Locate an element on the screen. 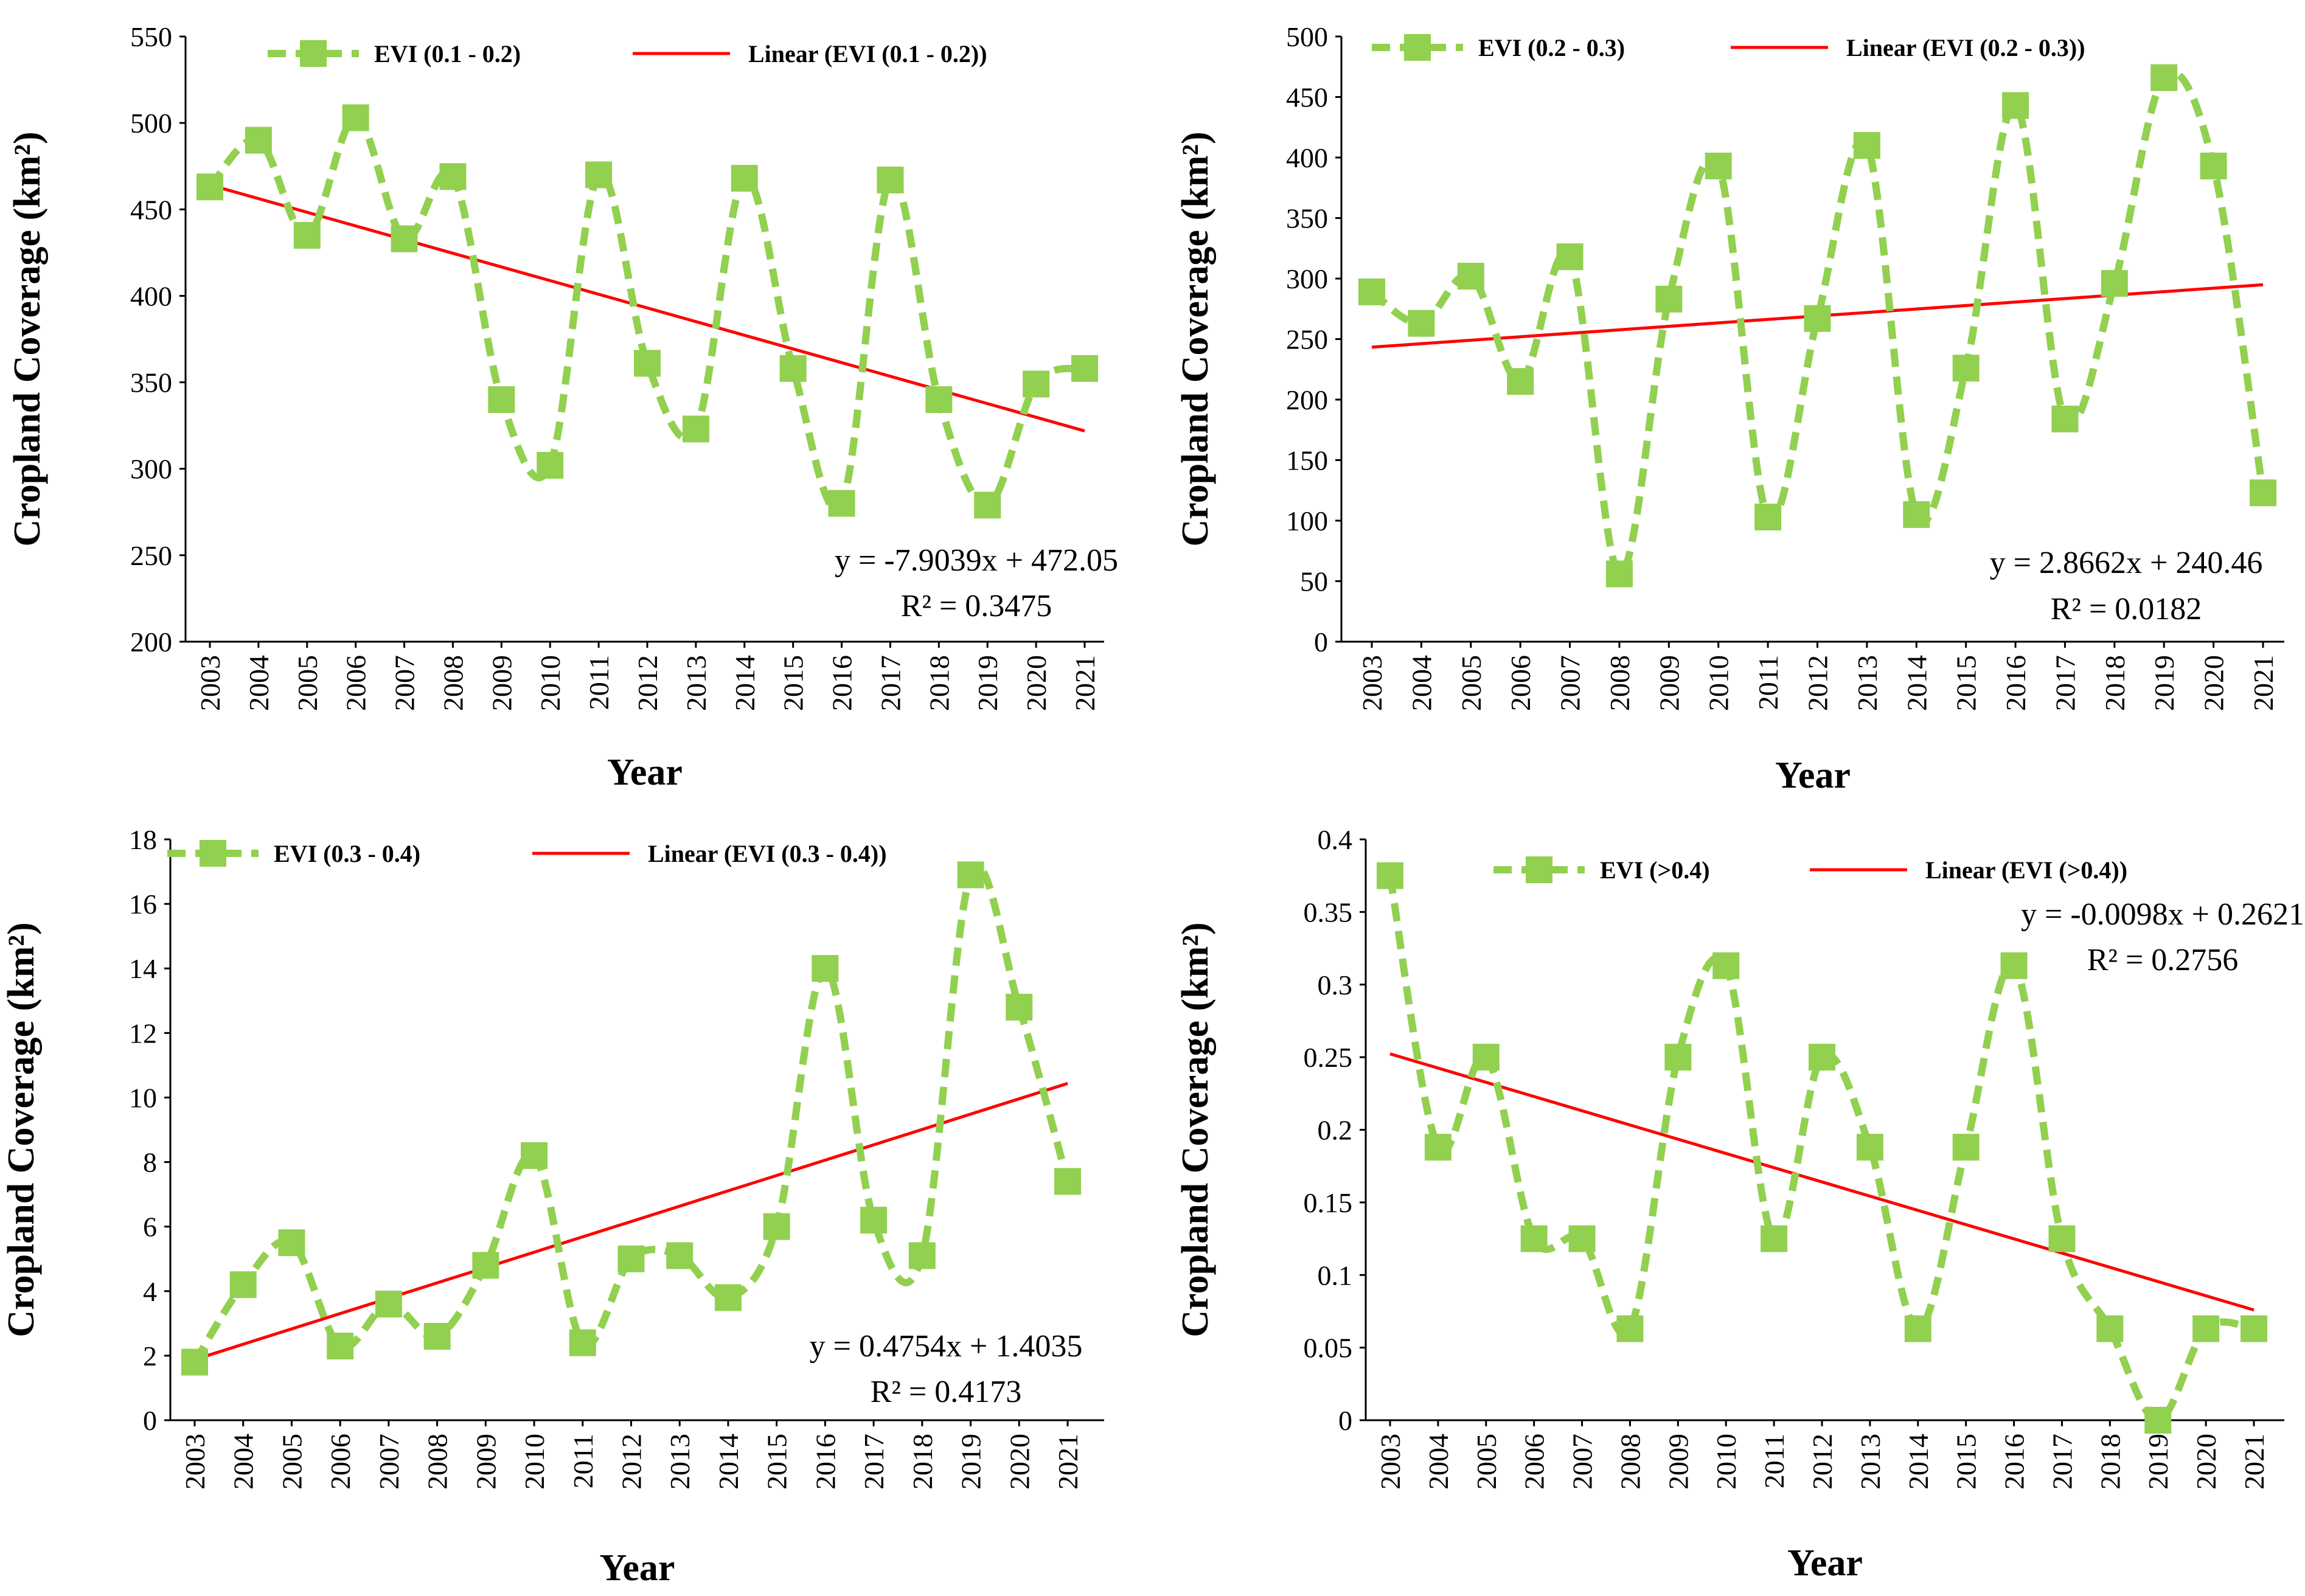  y-tick-label: 14 is located at coordinates (143, 968).